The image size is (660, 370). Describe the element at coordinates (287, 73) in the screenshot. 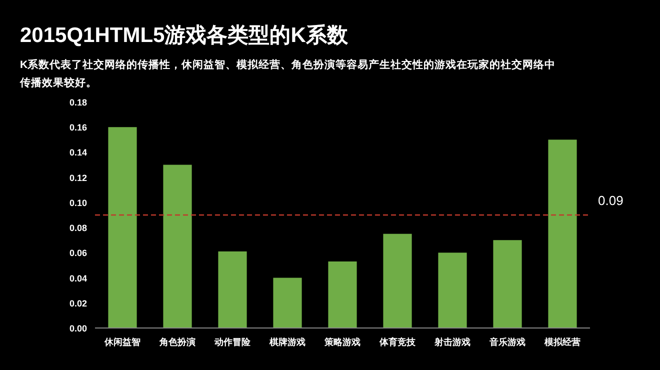

I see `chart-subtitle: K系数代表了社交网络的传播性，休闲益智、模拟经营、角色扮演等容易产生社交性的游戏在玩家的社交网络中传播效果较好。` at that location.